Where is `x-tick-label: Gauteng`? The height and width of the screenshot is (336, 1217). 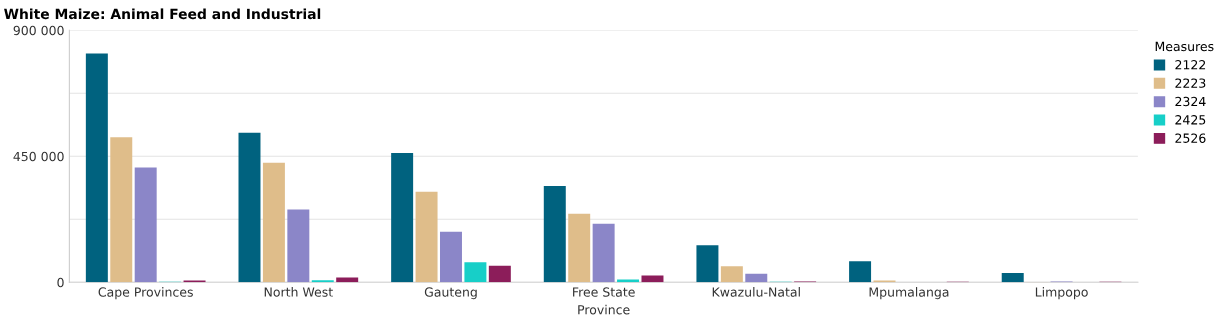 x-tick-label: Gauteng is located at coordinates (450, 293).